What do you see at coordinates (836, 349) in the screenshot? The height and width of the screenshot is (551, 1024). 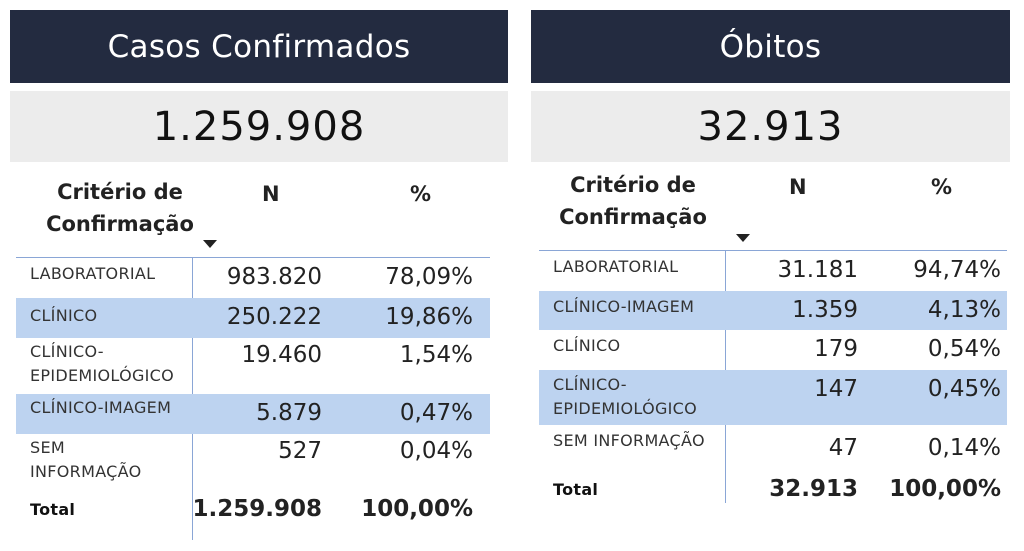 I see `n-cell: 179` at bounding box center [836, 349].